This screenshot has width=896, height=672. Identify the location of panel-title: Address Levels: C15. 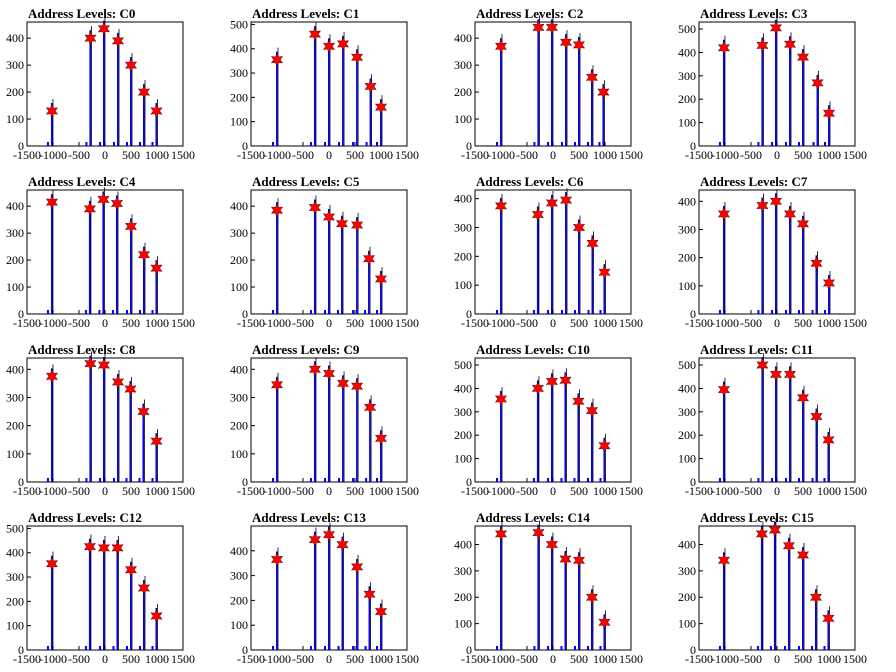
(757, 517).